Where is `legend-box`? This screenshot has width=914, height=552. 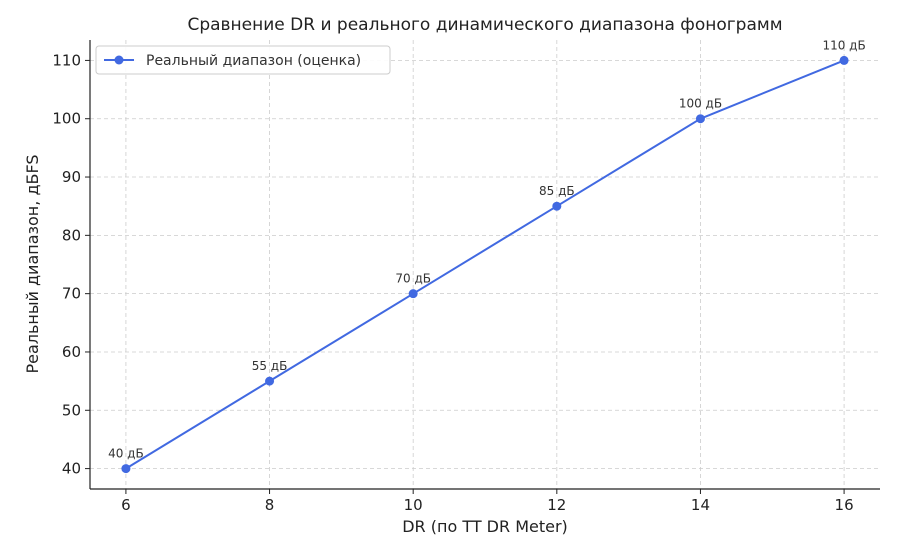 legend-box is located at coordinates (243, 60).